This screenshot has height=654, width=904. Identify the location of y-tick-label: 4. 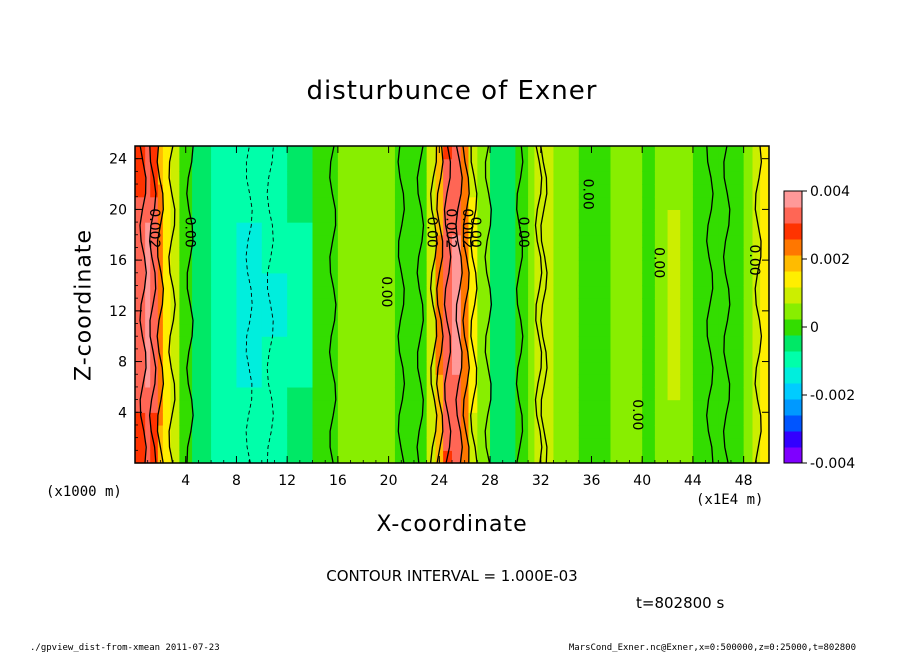
(122, 413).